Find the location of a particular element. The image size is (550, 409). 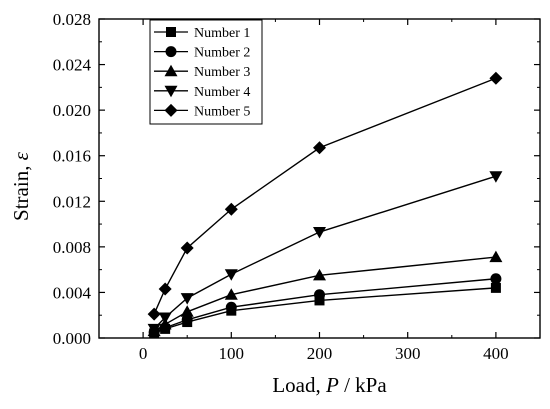

y-axis-title-part: ε is located at coordinates (21, 155).